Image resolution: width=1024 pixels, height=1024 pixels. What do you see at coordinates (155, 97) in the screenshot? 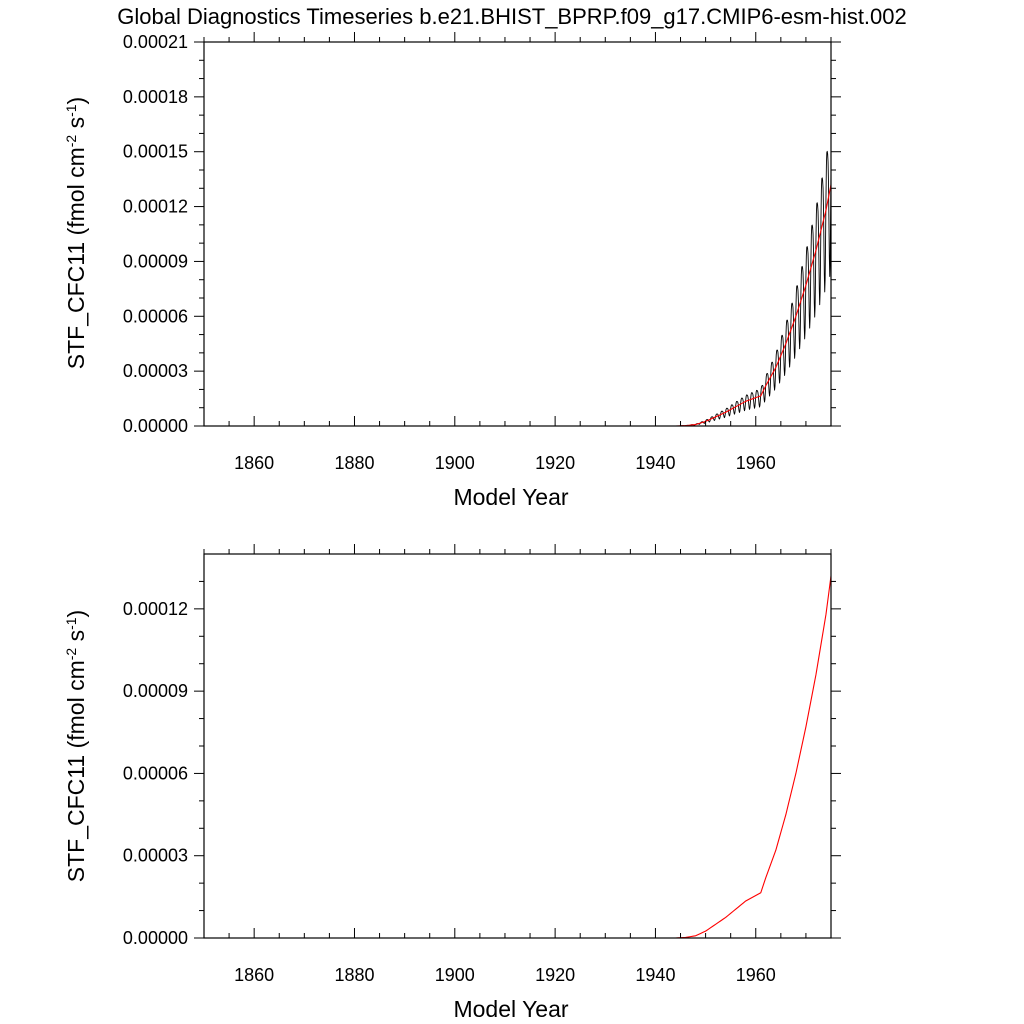
I see `y-tick-label: 0.00018` at bounding box center [155, 97].